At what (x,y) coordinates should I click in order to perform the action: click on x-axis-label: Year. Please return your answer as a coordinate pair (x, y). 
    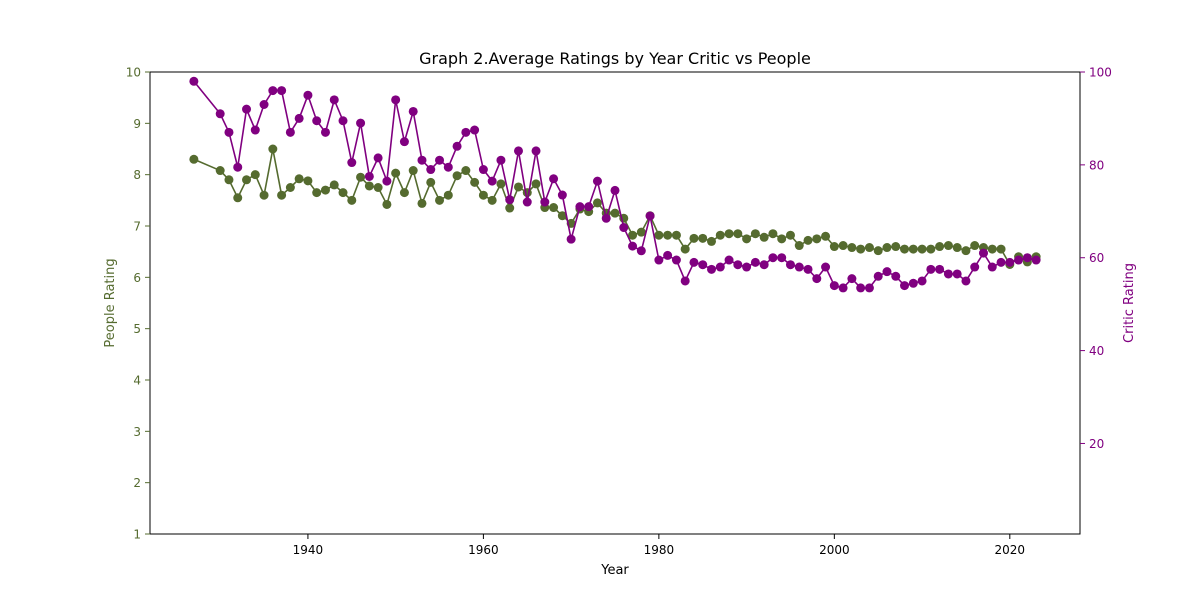
    Looking at the image, I should click on (614, 570).